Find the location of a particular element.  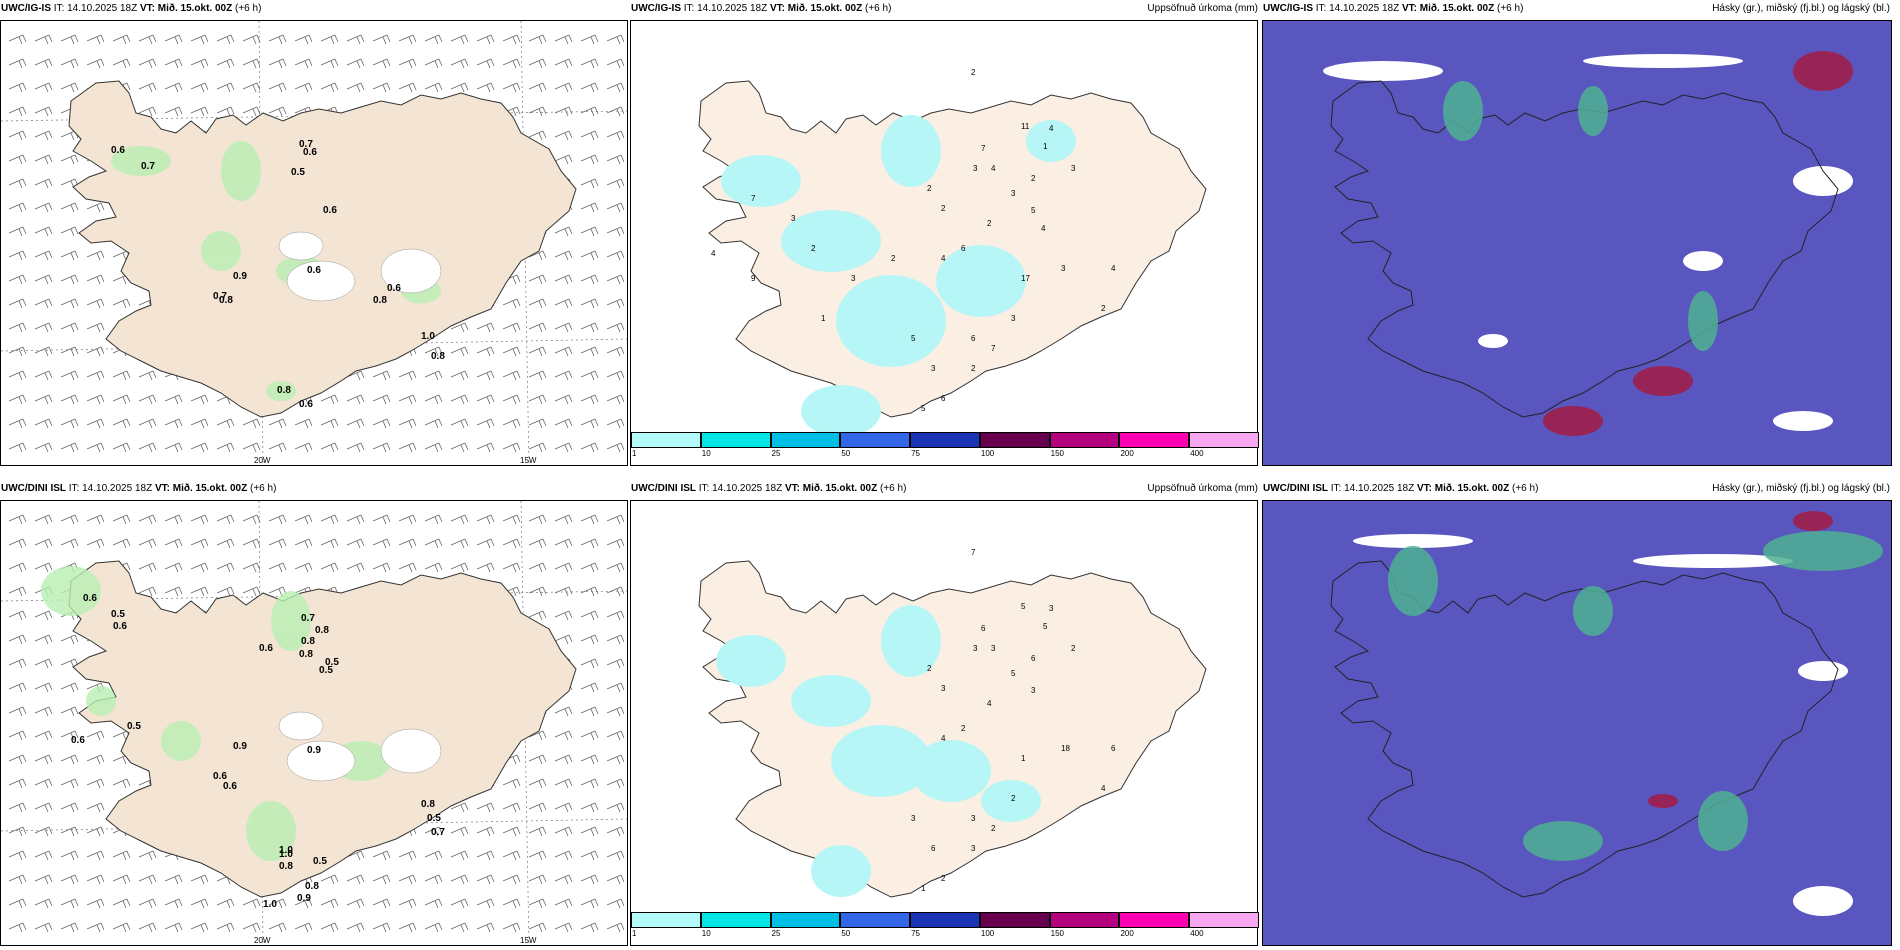

high-cloud-areas is located at coordinates (1580, 216).